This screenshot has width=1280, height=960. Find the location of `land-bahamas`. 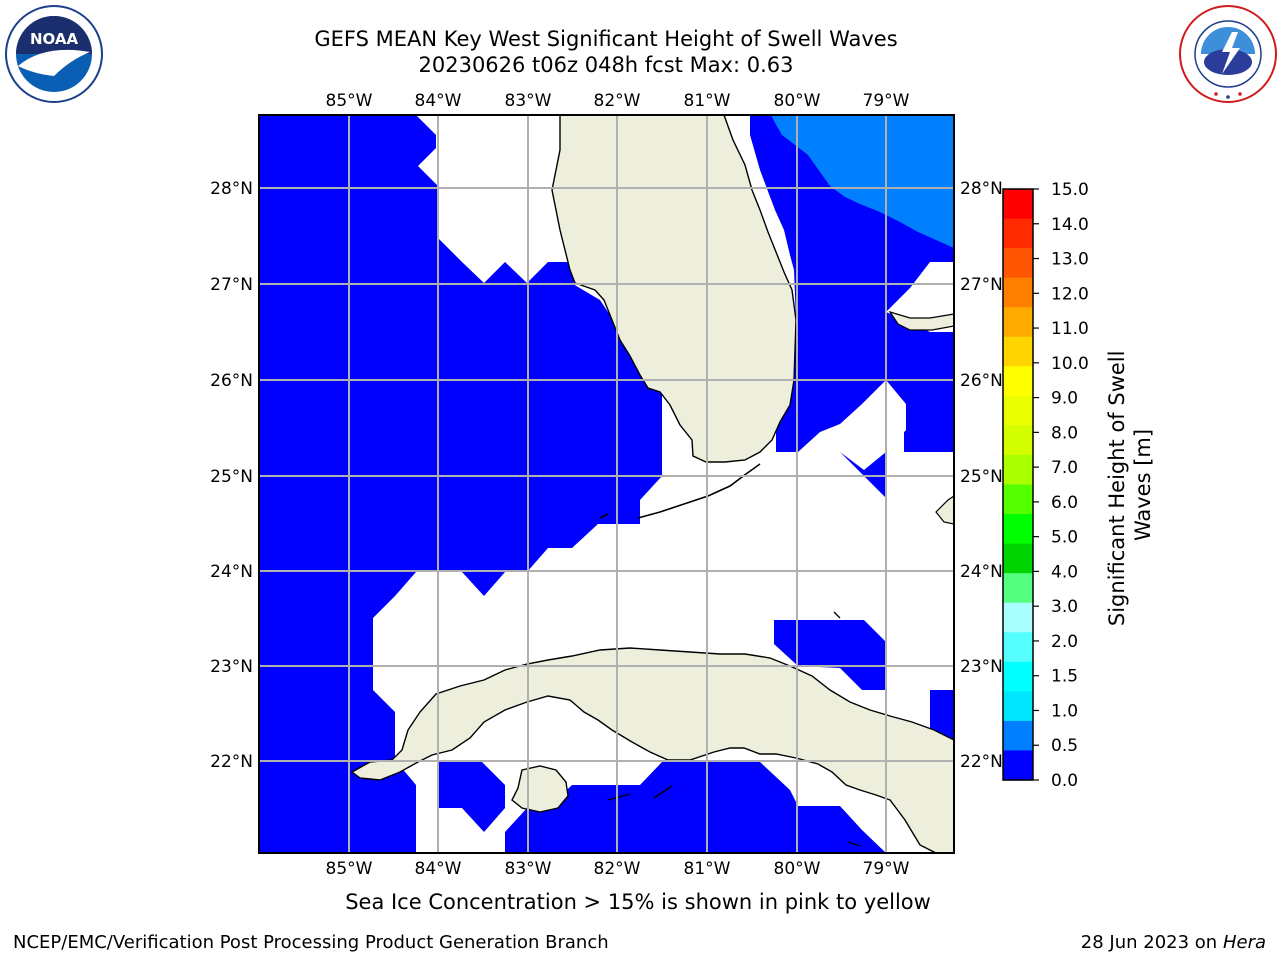

land-bahamas is located at coordinates (921, 320).